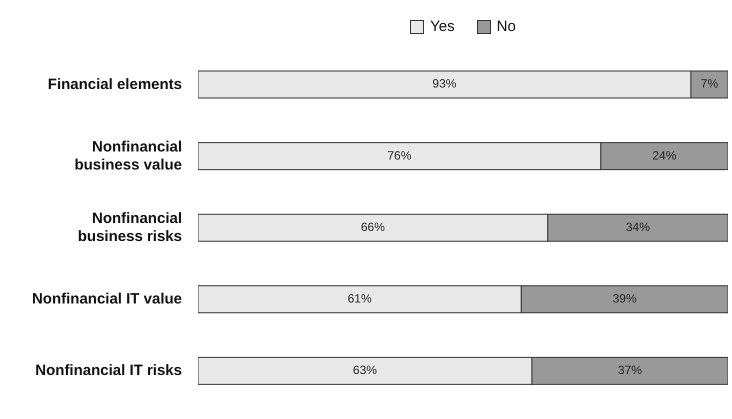  I want to click on data-label: 24%, so click(664, 155).